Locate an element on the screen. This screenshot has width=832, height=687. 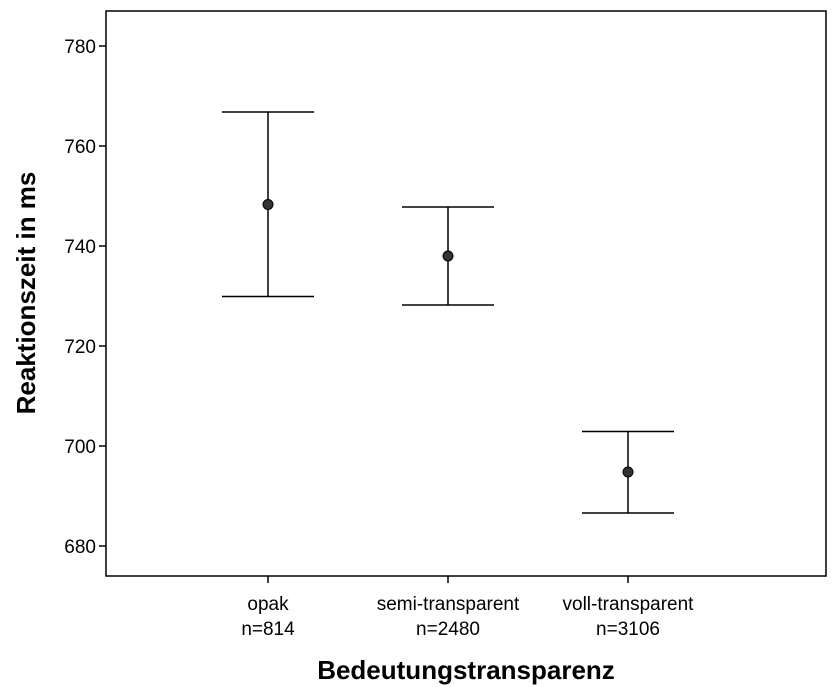
y-tick-label-700: 700 is located at coordinates (80, 447).